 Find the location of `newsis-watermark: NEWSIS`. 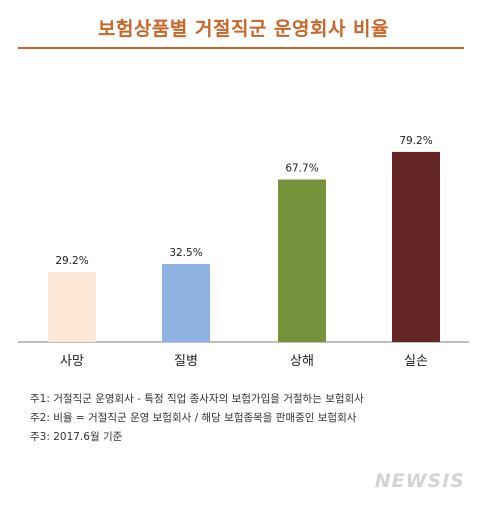

newsis-watermark: NEWSIS is located at coordinates (419, 481).